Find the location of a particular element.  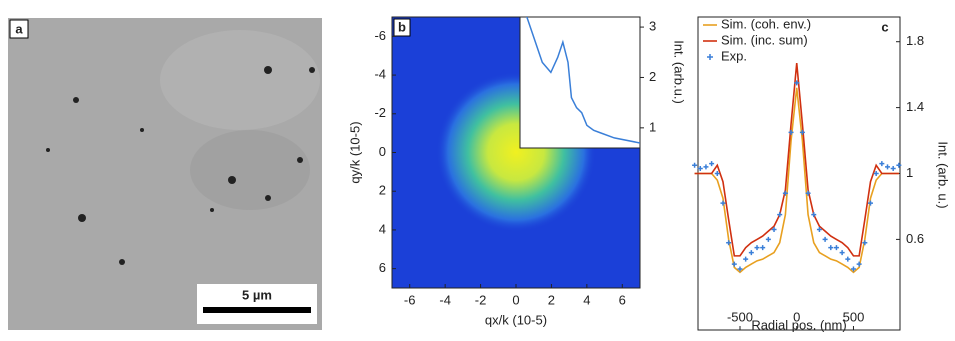

y-tick-label: -4 is located at coordinates (380, 74).